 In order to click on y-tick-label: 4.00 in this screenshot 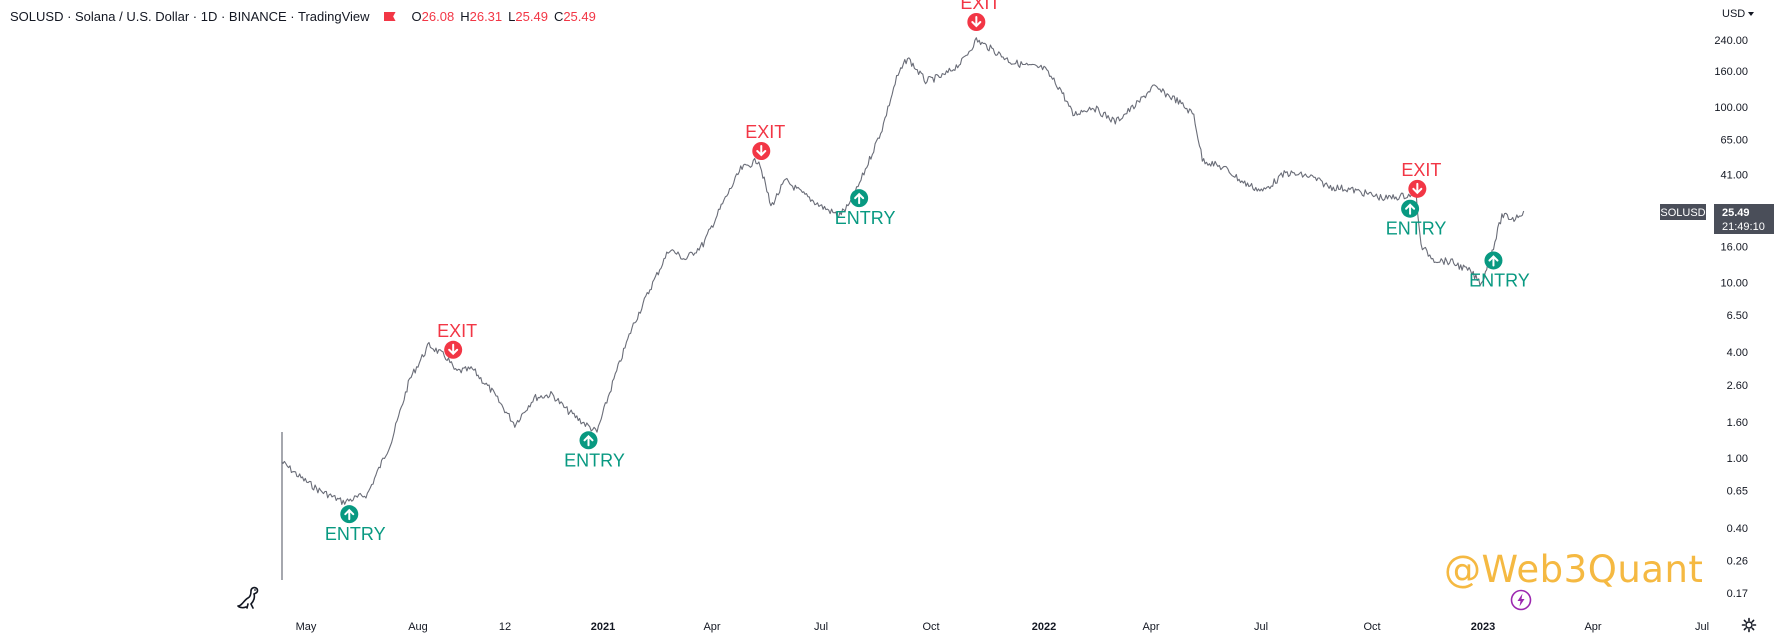, I will do `click(1737, 353)`.